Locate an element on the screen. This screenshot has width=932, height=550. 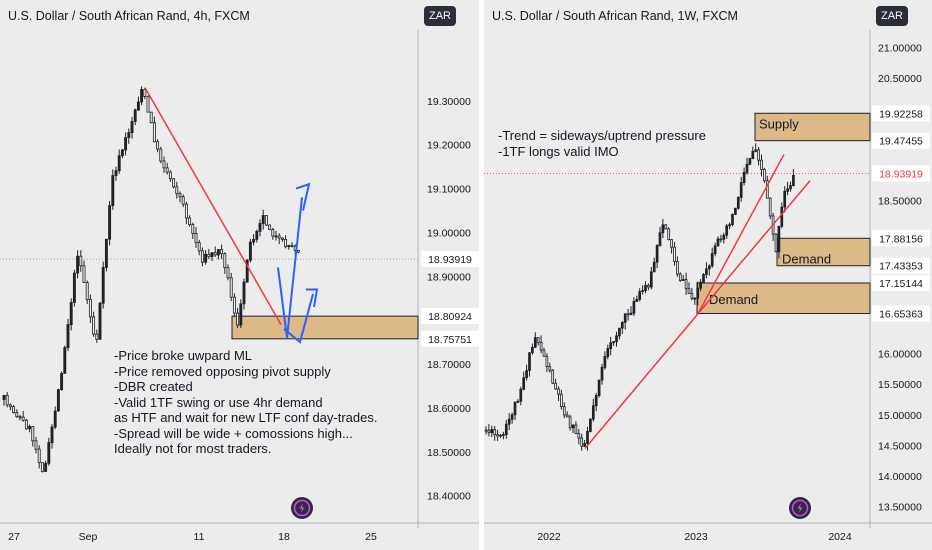
y-tick-label: 19.20000 is located at coordinates (449, 146).